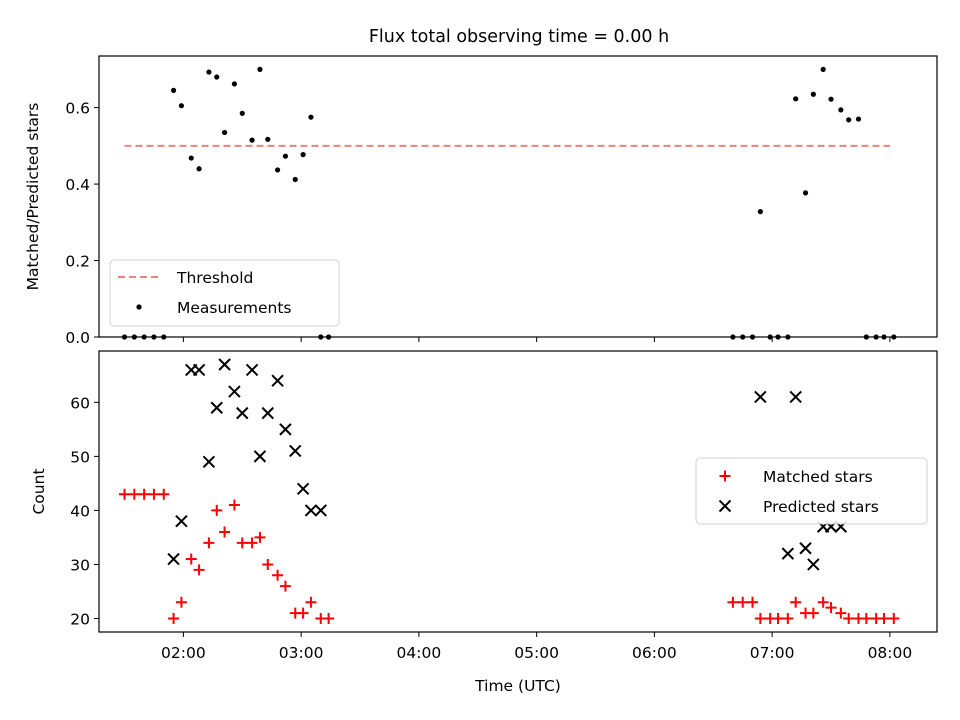  I want to click on legend-measurement-swatch, so click(139, 307).